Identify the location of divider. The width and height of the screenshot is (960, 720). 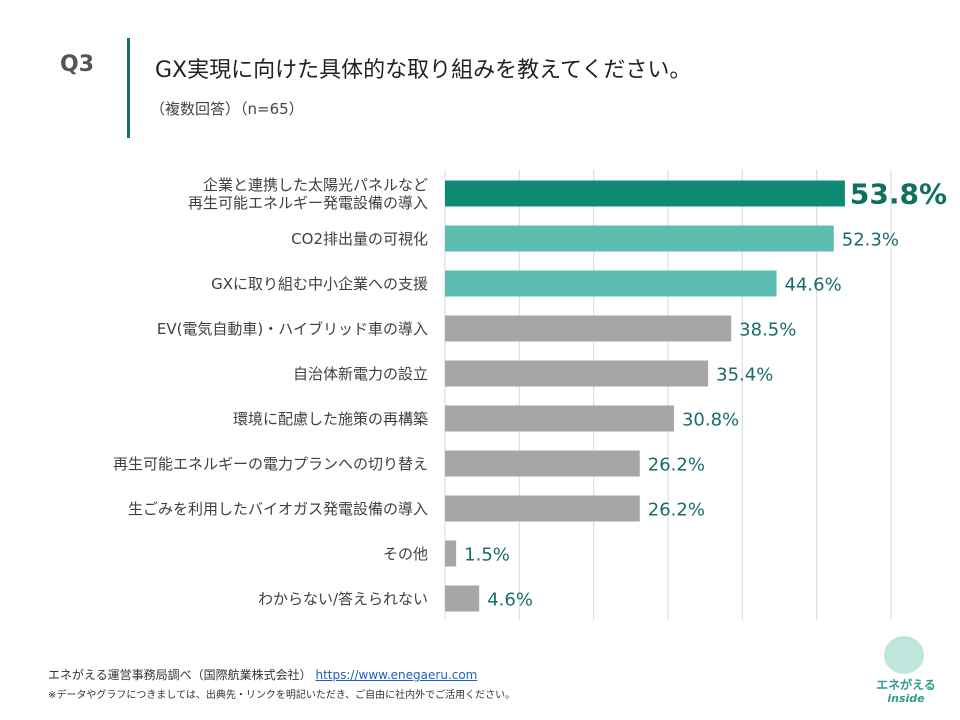
(128, 88).